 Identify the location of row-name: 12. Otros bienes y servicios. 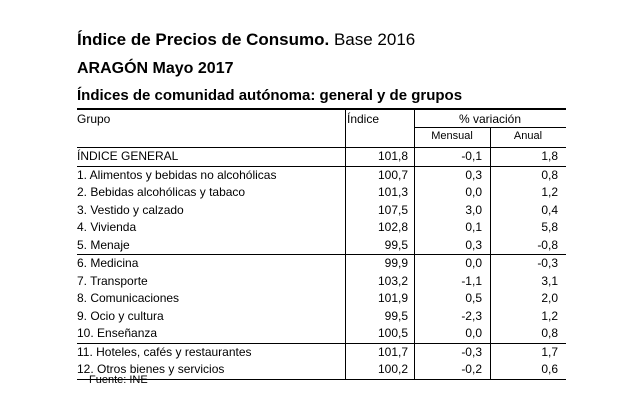
(151, 369).